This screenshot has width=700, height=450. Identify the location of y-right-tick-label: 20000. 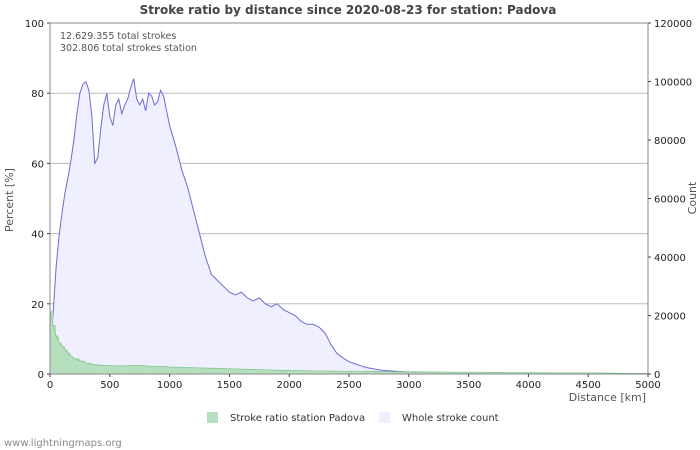
(670, 317).